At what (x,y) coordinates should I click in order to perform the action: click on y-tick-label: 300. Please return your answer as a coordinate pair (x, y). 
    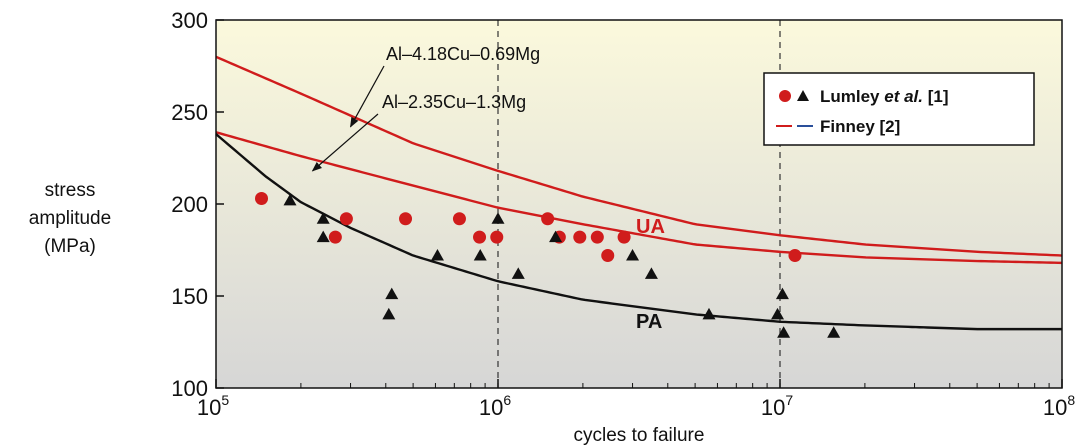
    Looking at the image, I should click on (189, 20).